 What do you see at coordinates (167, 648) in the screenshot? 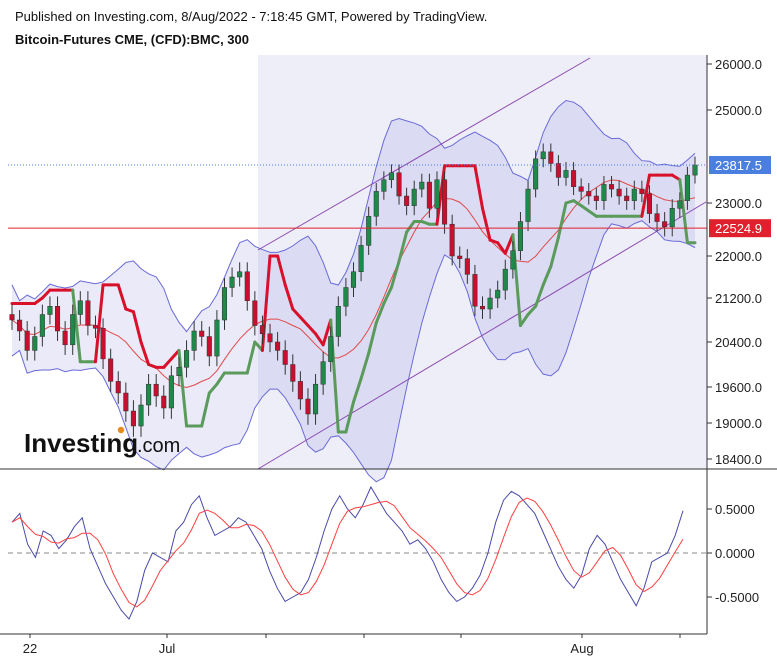
I see `time-axis-label: Jul` at bounding box center [167, 648].